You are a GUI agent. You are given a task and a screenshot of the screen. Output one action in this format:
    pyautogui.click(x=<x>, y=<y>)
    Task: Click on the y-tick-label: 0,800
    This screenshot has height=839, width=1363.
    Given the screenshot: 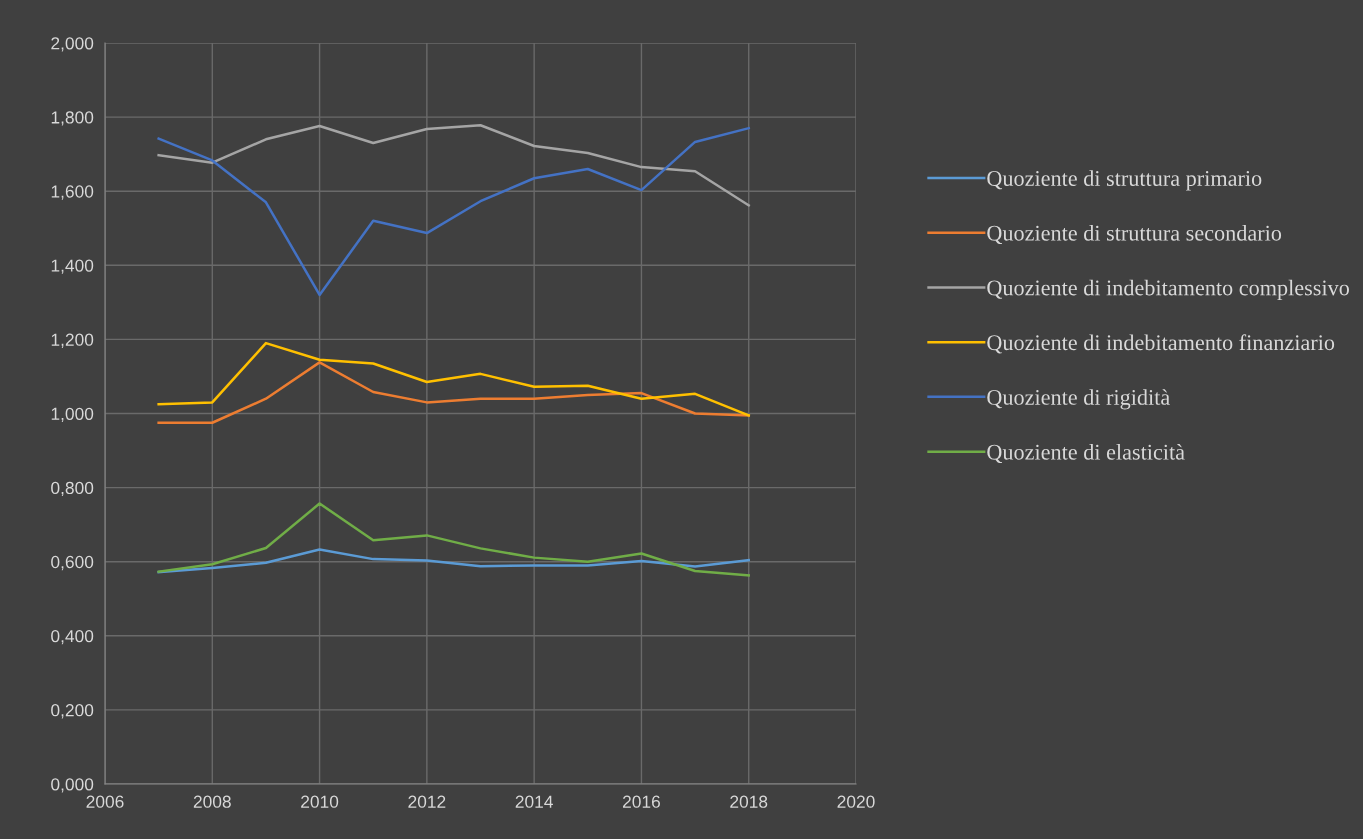 What is the action you would take?
    pyautogui.click(x=72, y=489)
    